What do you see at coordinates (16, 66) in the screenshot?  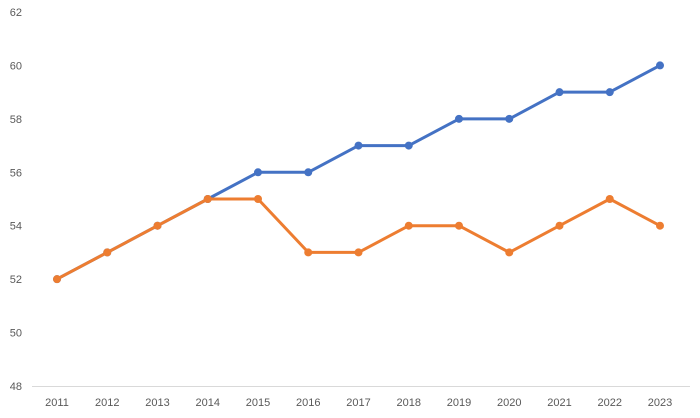 I see `y-tick-label: 60` at bounding box center [16, 66].